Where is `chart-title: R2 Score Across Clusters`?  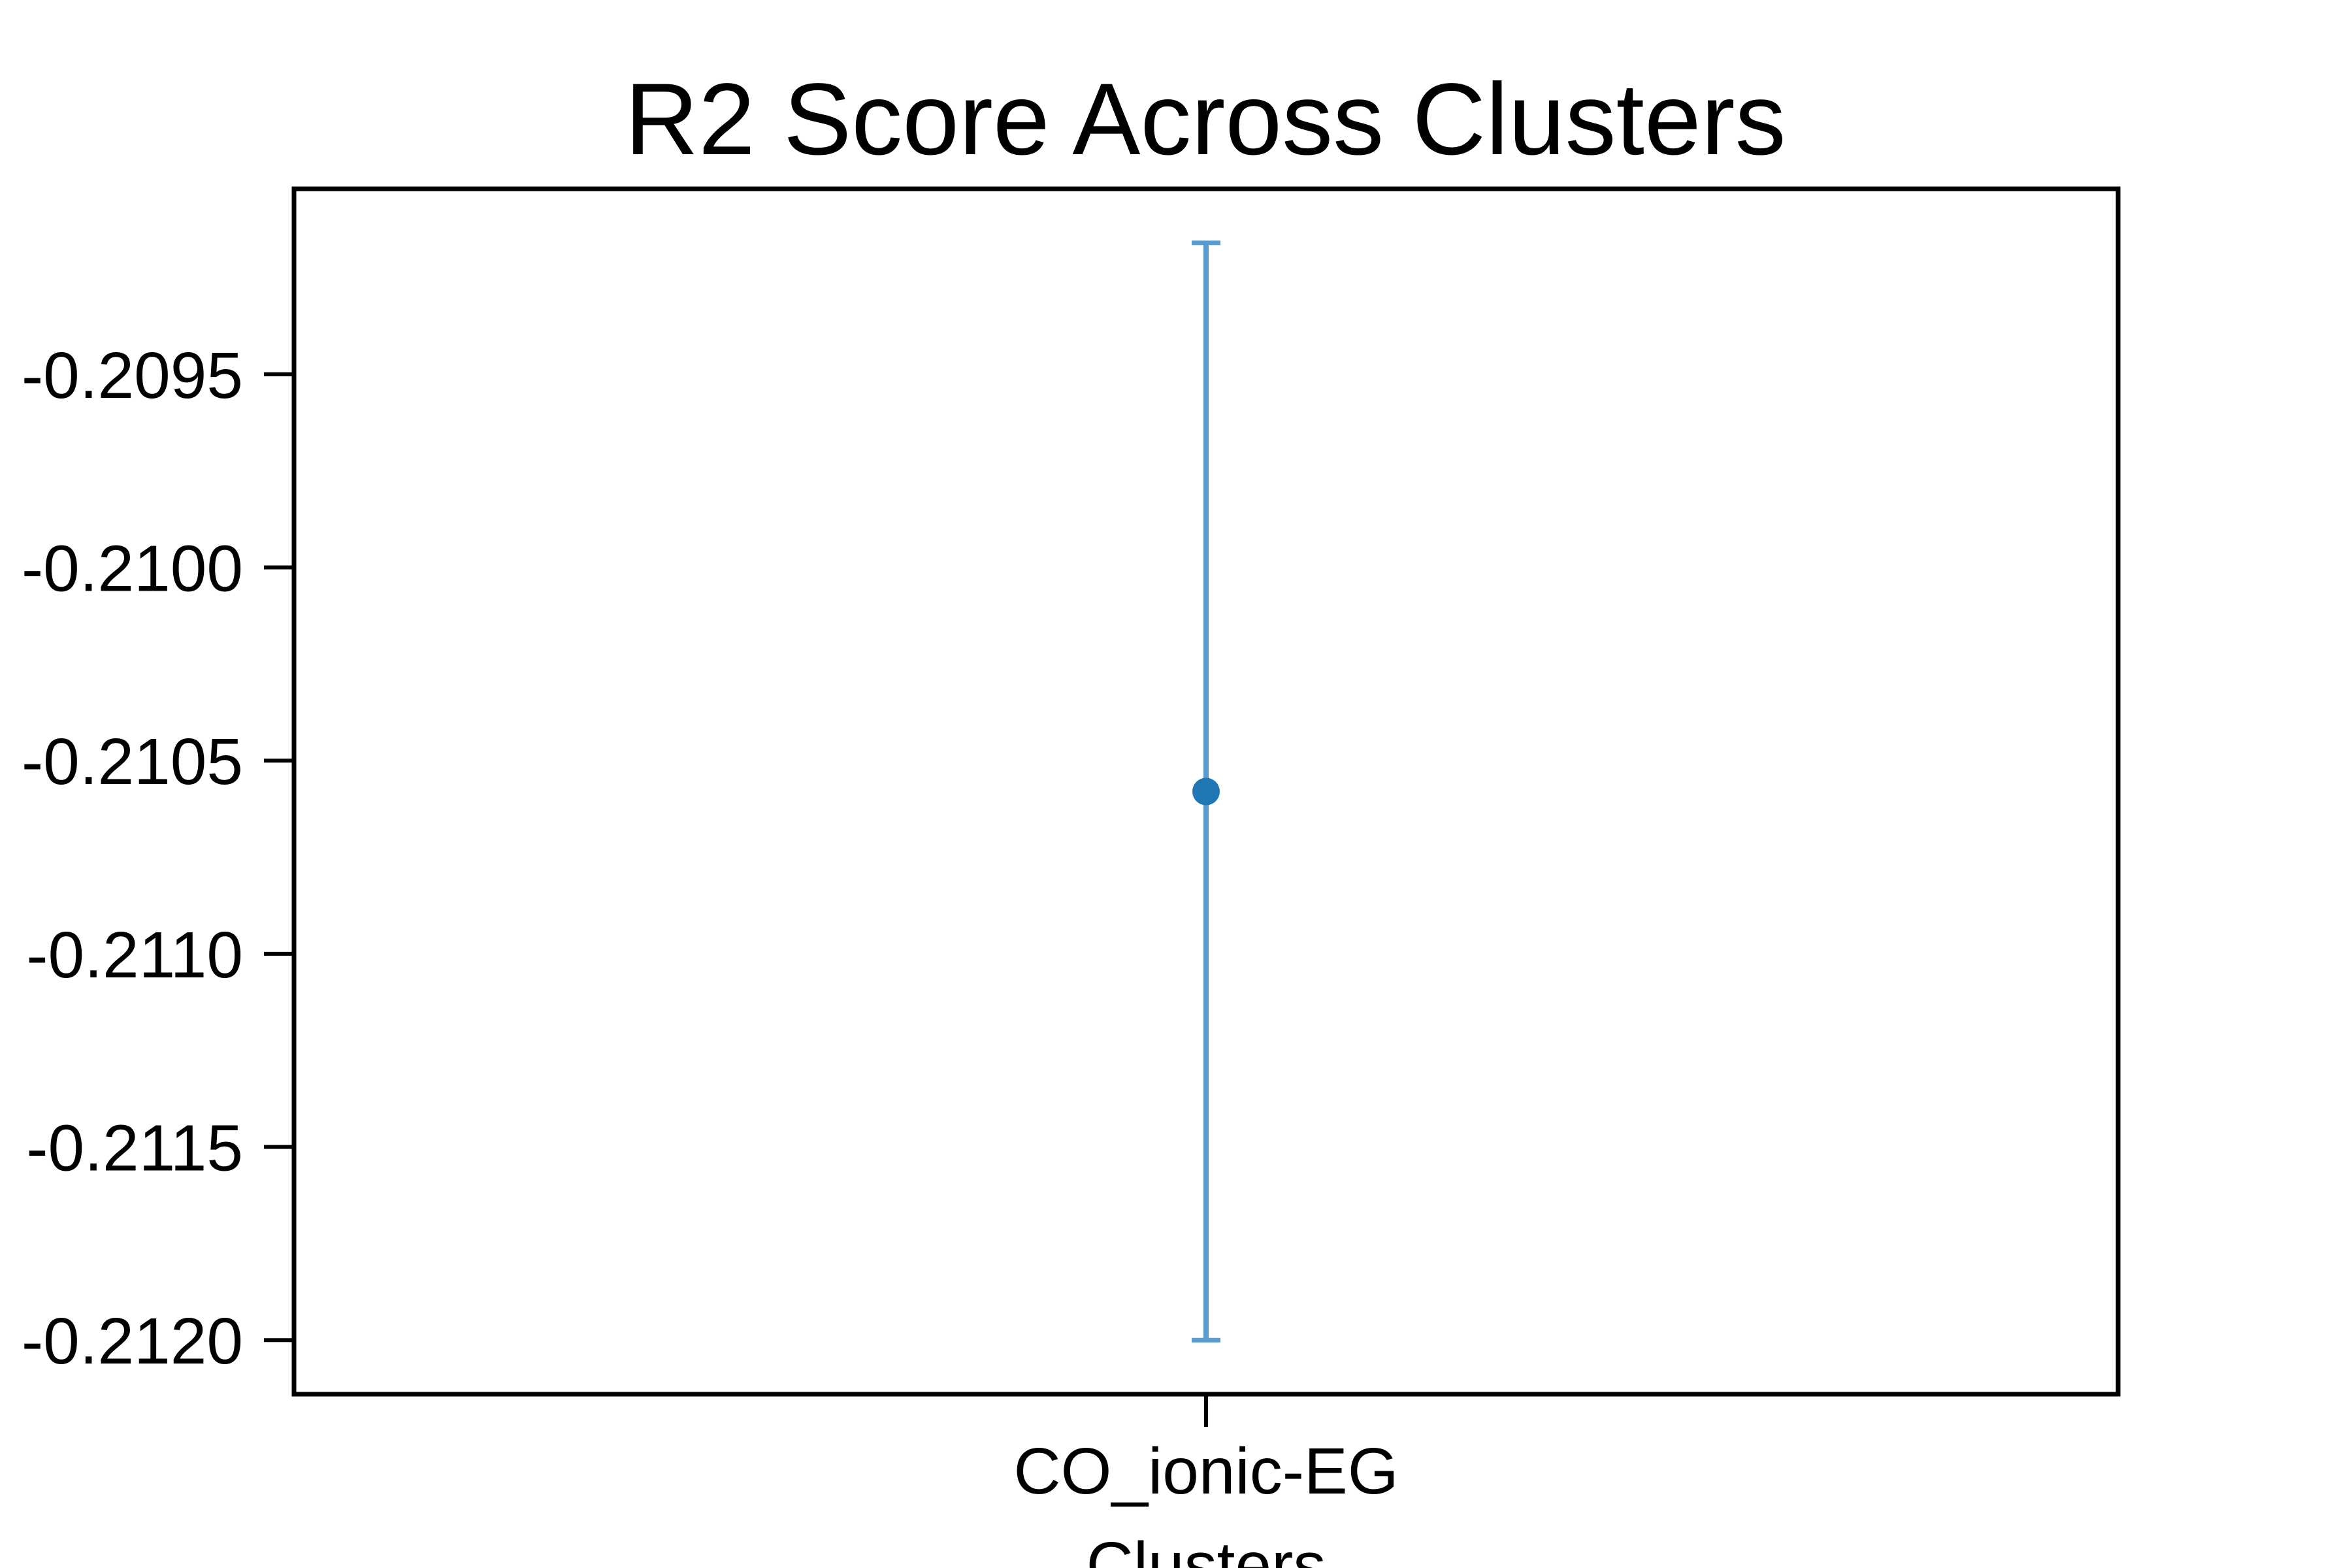
chart-title: R2 Score Across Clusters is located at coordinates (1205, 119).